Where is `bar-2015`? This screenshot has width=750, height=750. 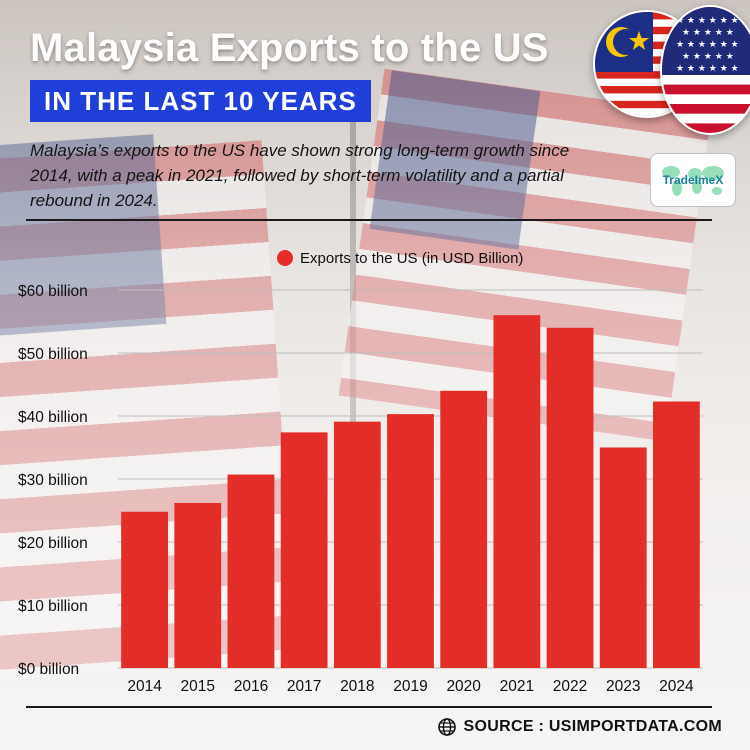 bar-2015 is located at coordinates (198, 585).